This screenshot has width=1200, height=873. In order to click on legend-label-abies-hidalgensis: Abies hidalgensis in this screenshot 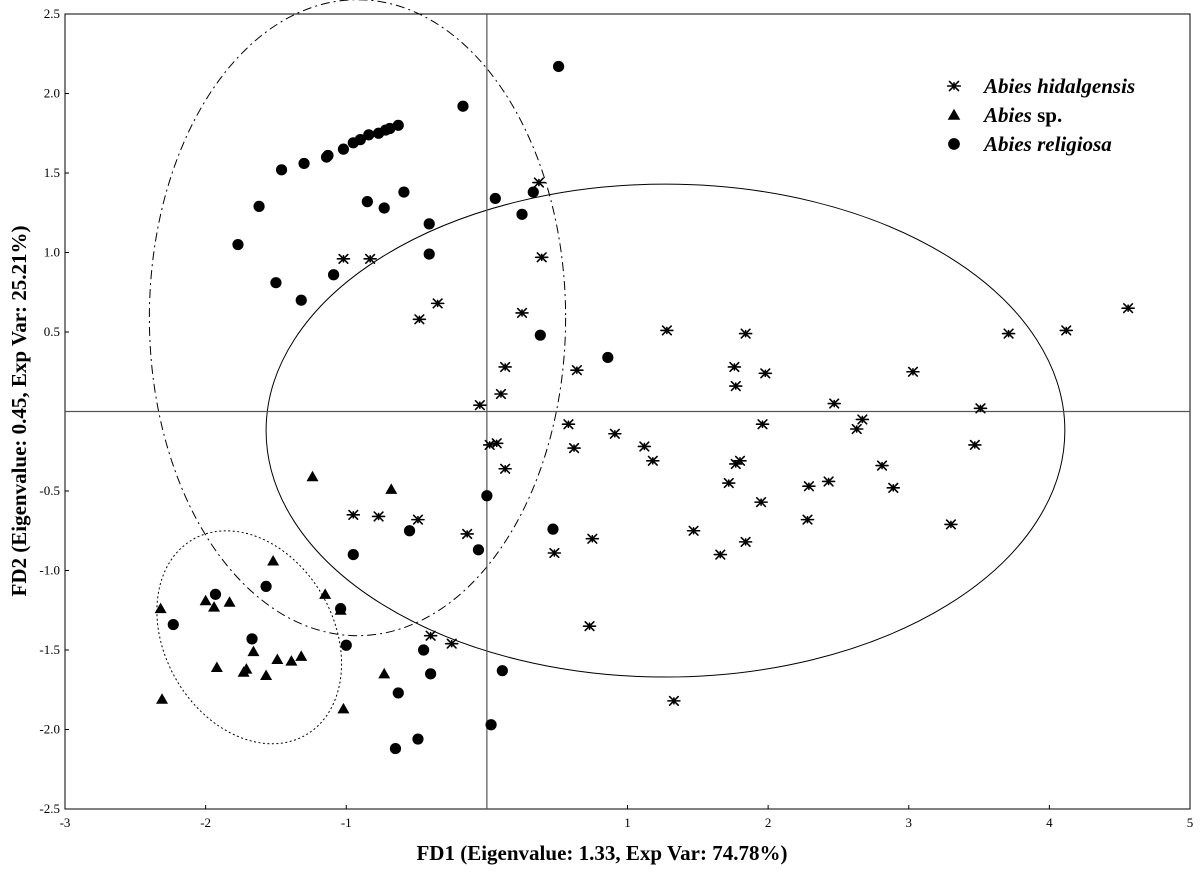, I will do `click(1058, 86)`.